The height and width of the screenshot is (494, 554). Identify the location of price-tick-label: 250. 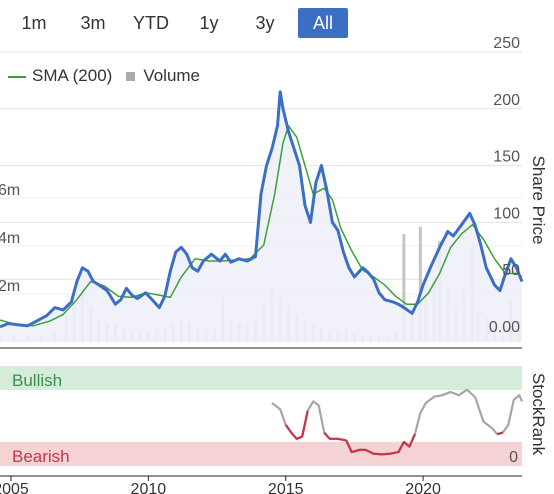
(506, 43).